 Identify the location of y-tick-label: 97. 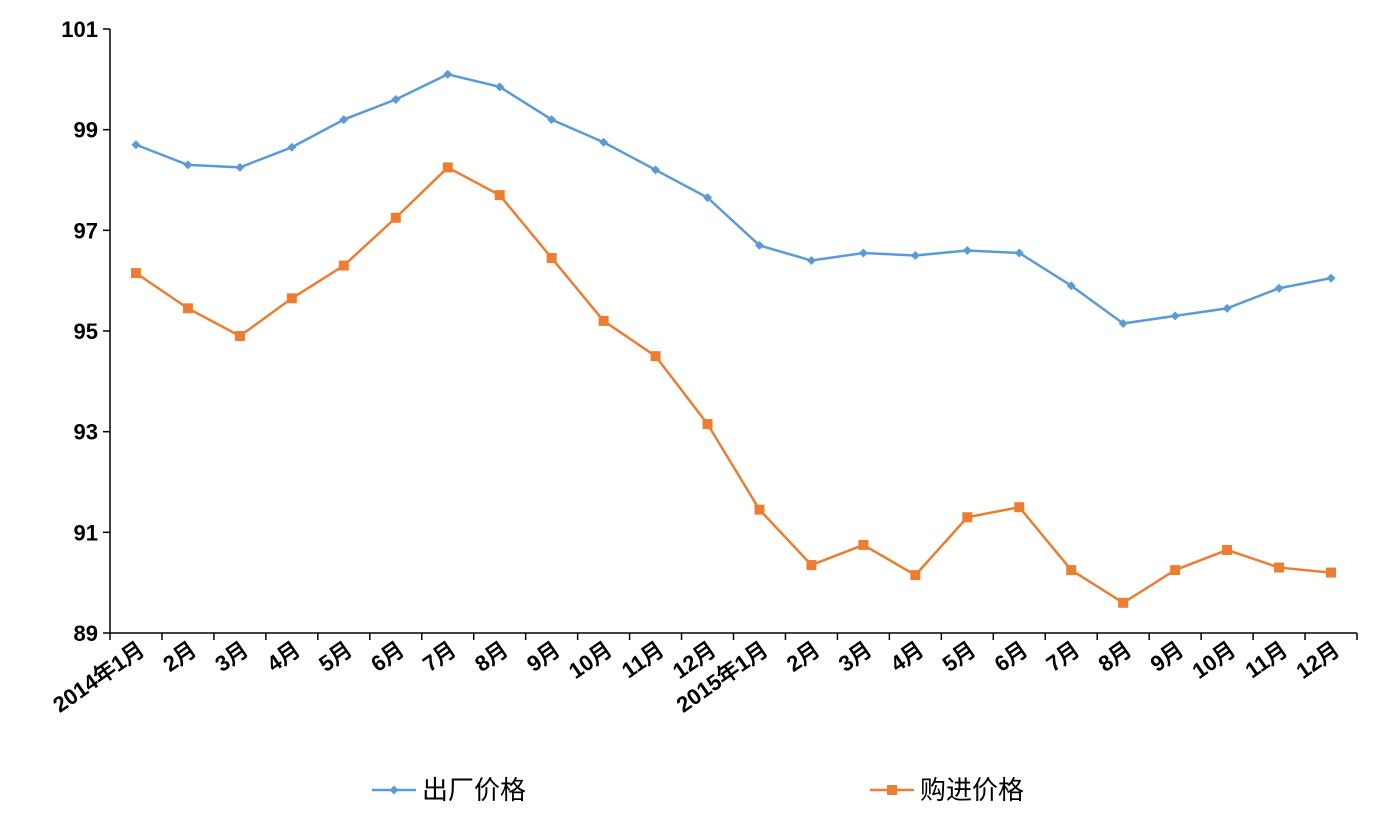
(86, 230).